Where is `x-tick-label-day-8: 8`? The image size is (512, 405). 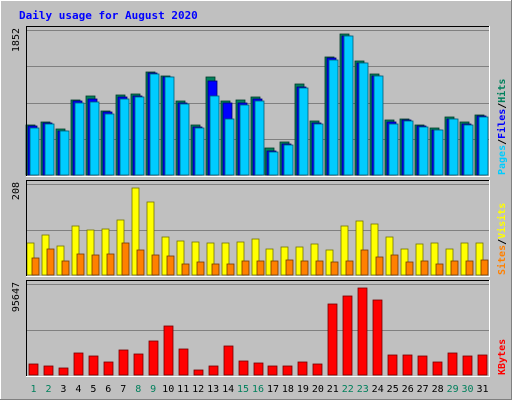 x-tick-label-day-8: 8 is located at coordinates (138, 389).